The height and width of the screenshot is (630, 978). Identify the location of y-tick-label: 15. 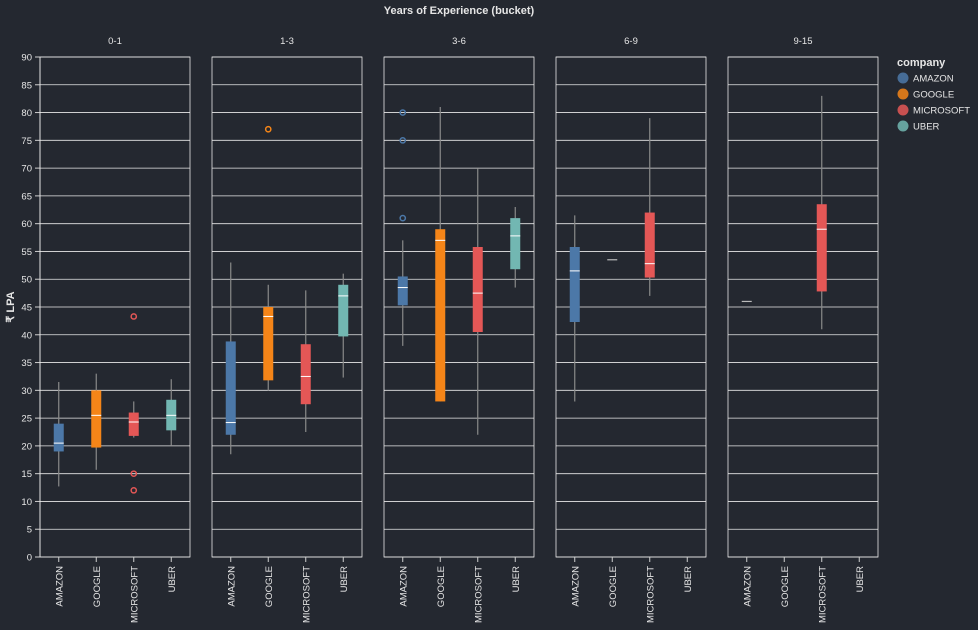
(26, 474).